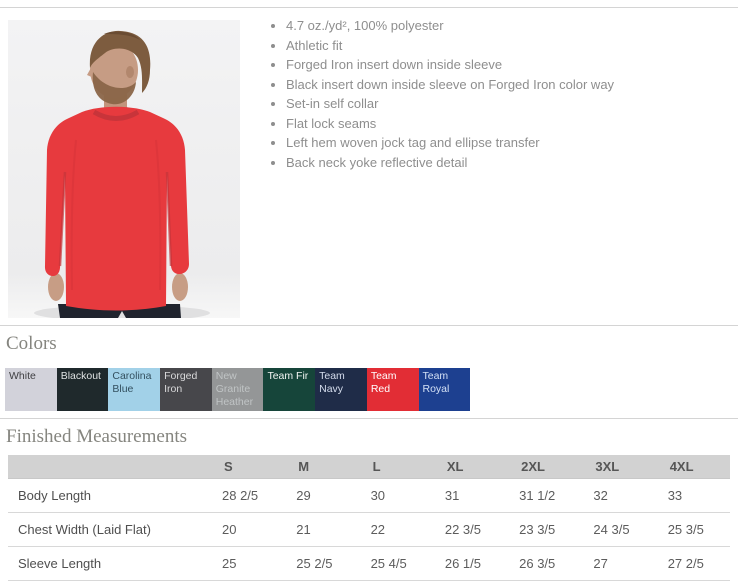 The width and height of the screenshot is (738, 582). I want to click on feature-item: 4.7 oz./yd², 100% polyester, so click(504, 26).